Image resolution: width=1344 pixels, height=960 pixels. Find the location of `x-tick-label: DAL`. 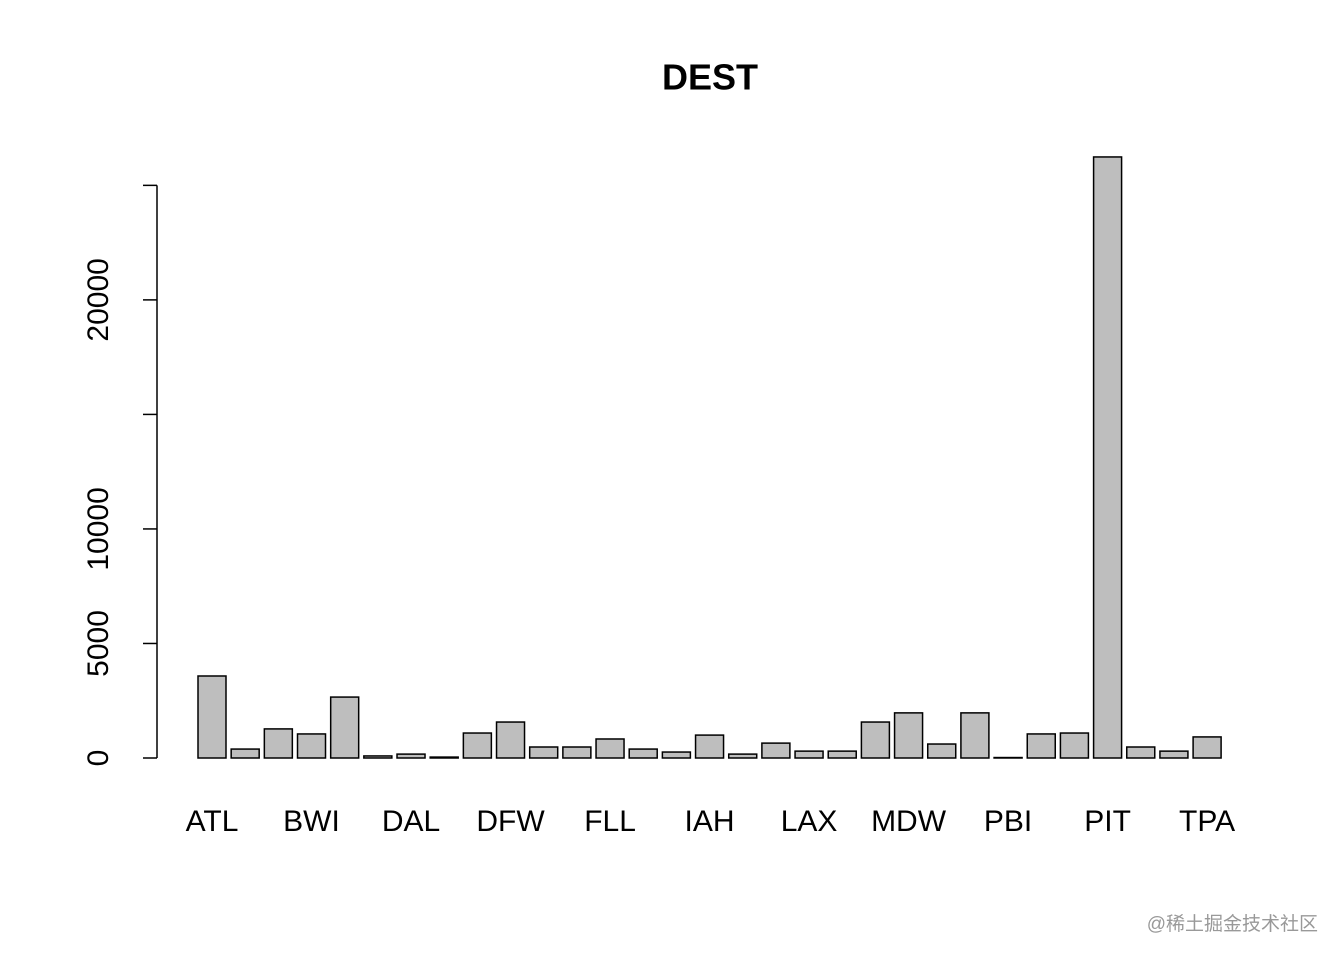

x-tick-label: DAL is located at coordinates (411, 821).